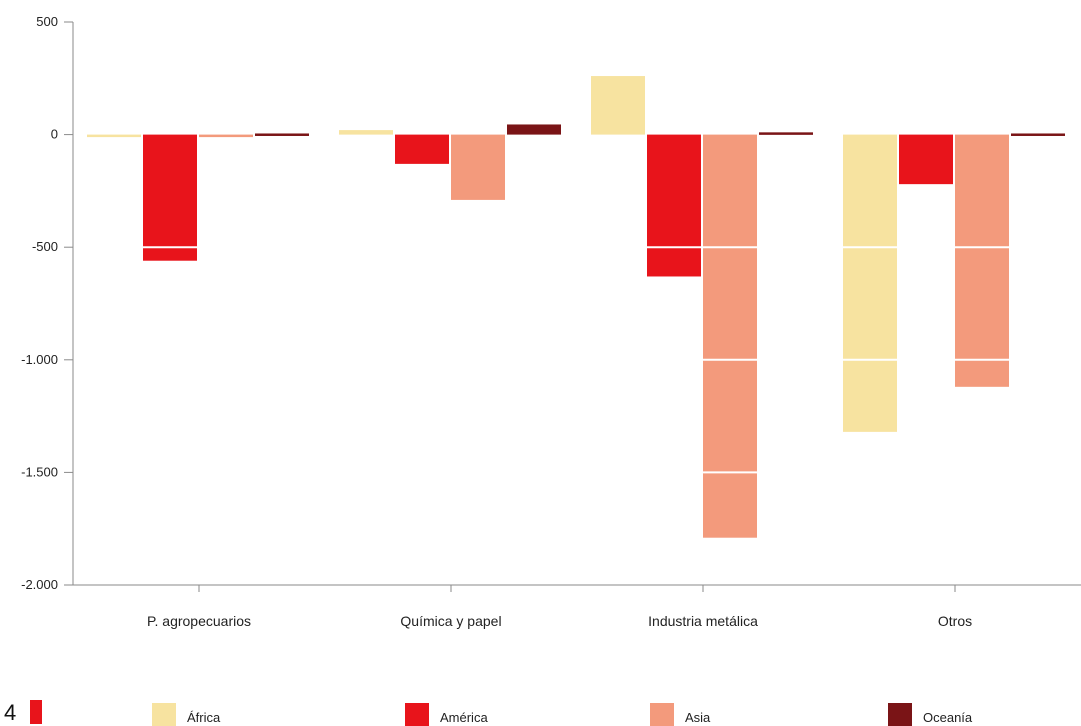 The image size is (1081, 726). I want to click on page-number: 4, so click(10, 712).